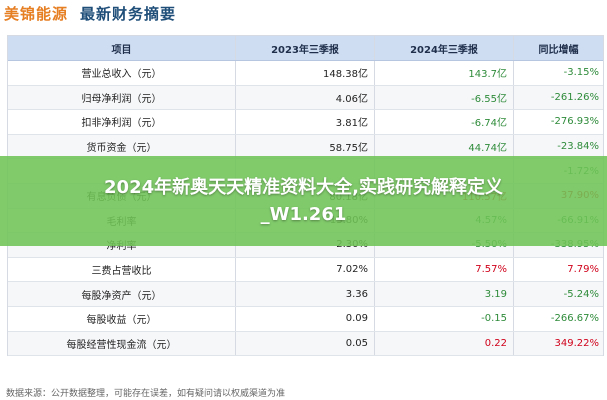  I want to click on table-row: 归母净利润（元） 4.06亿 -6.55亿 -261.26%, so click(305, 98).